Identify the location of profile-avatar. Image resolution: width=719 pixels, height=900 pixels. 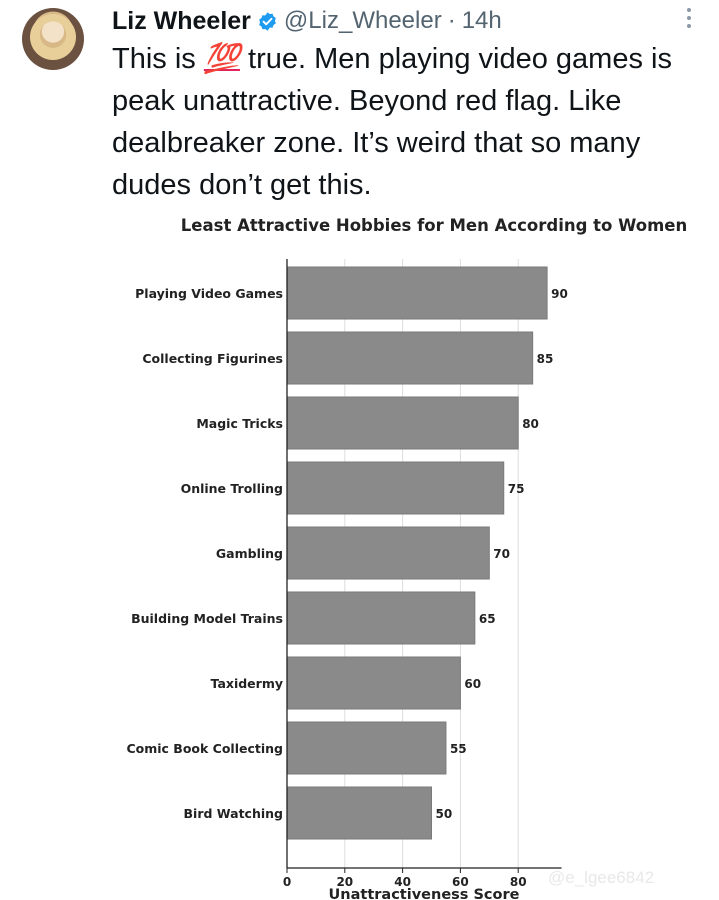
(53, 39).